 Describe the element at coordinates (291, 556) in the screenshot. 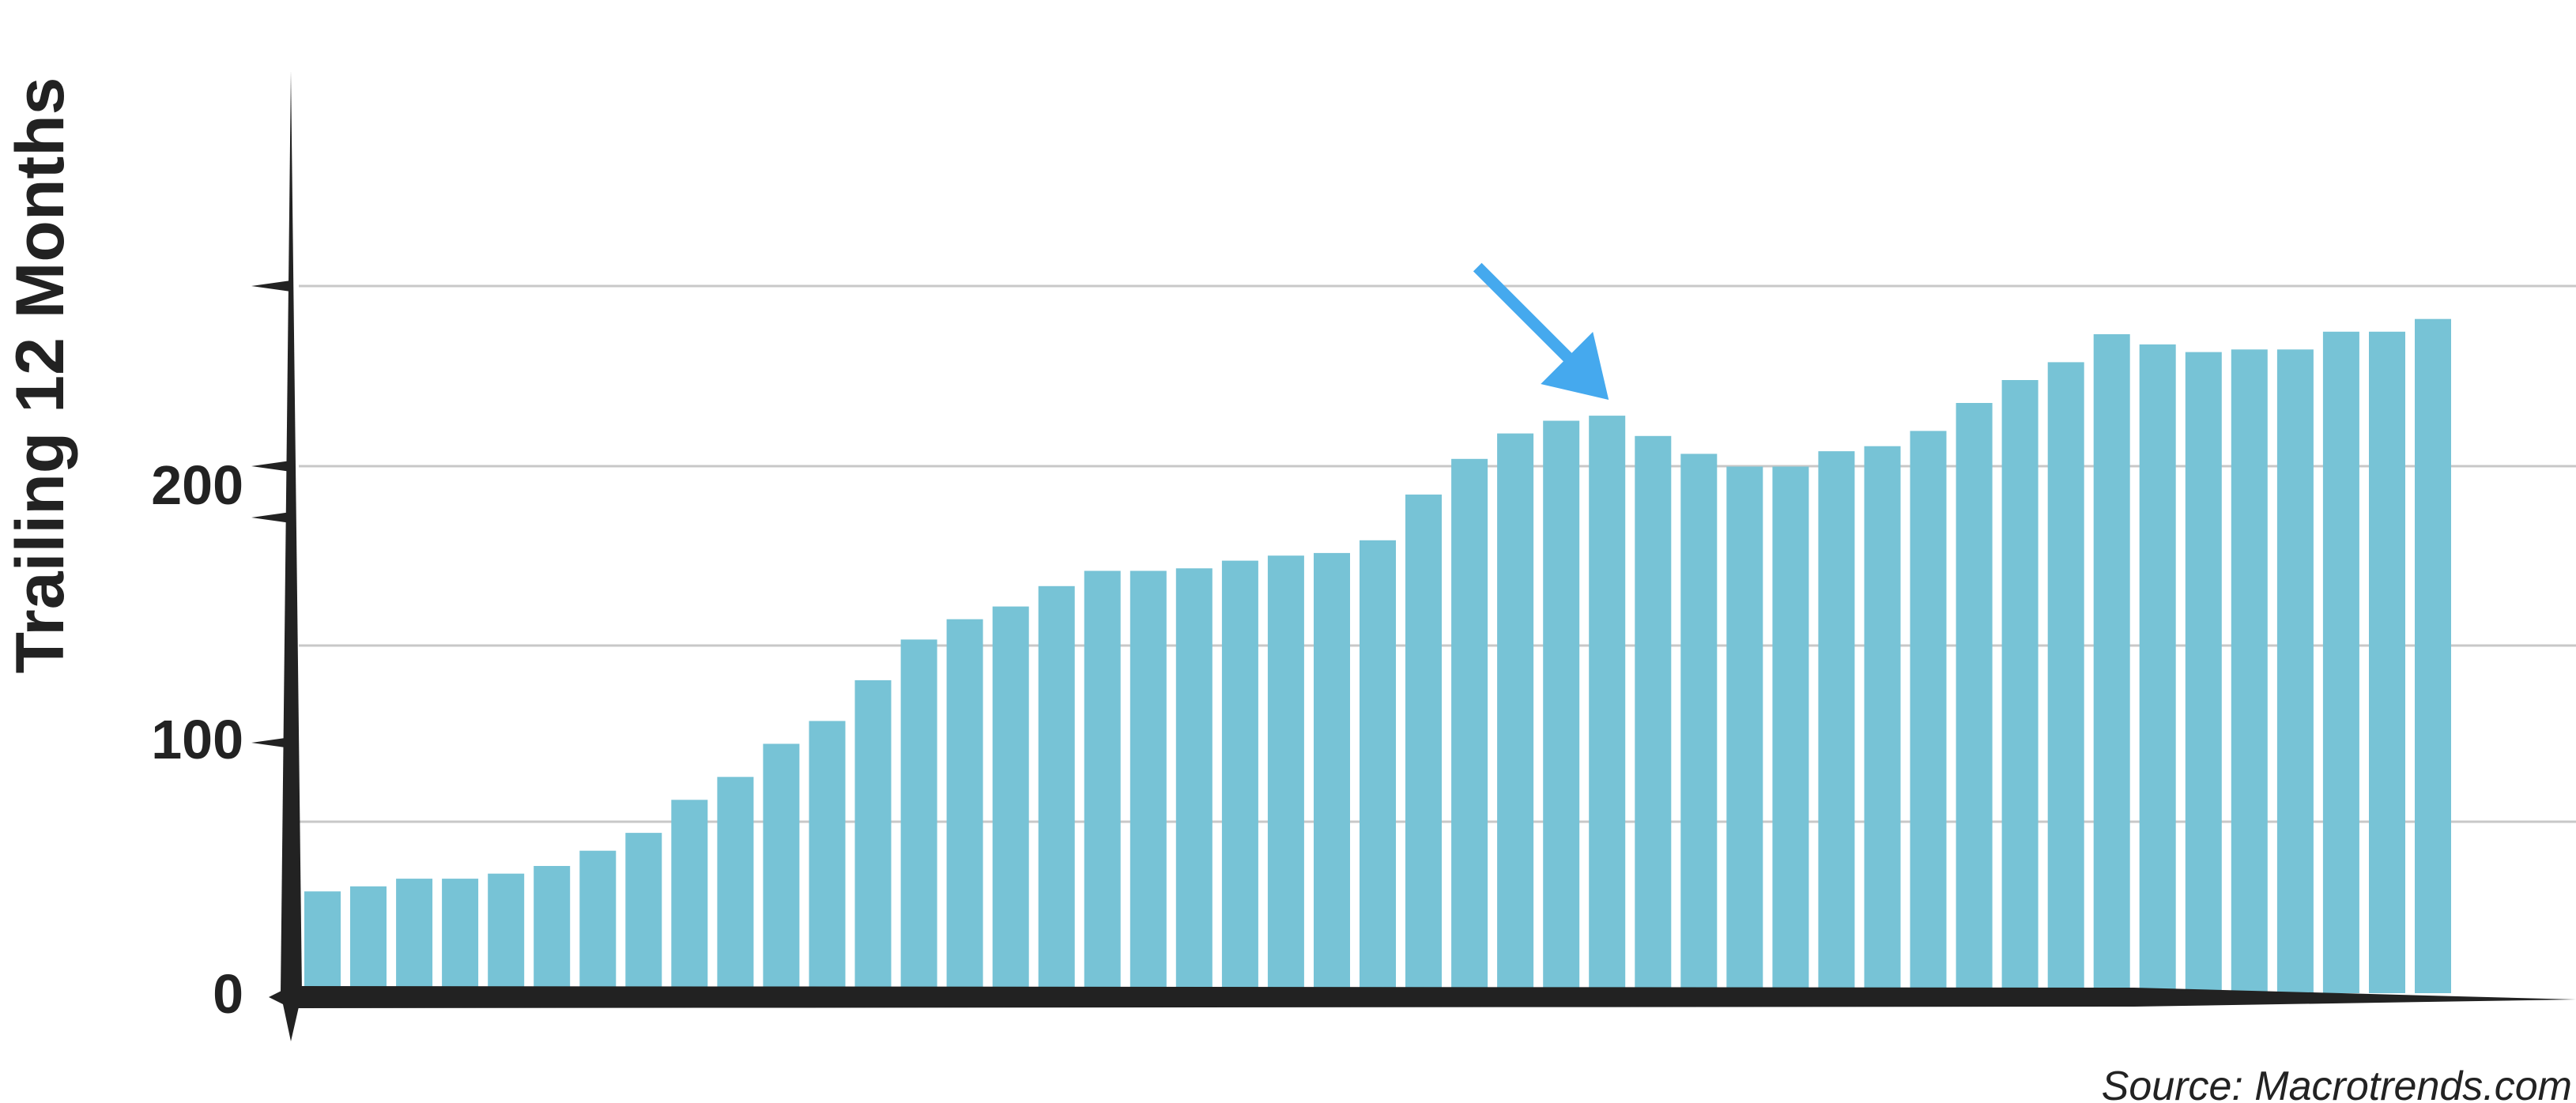

I see `y-axis` at that location.